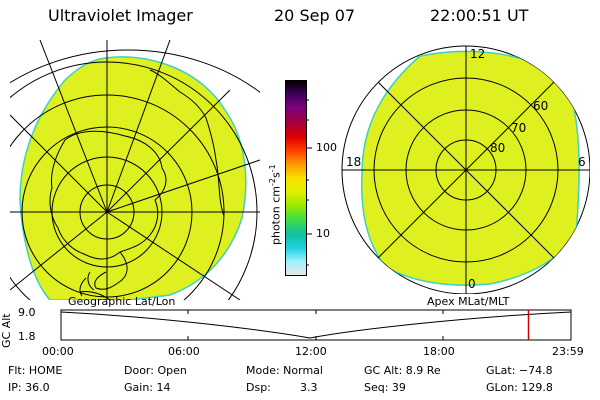 This screenshot has height=400, width=600. Describe the element at coordinates (497, 148) in the screenshot. I see `mlat-label-80: 80` at that location.